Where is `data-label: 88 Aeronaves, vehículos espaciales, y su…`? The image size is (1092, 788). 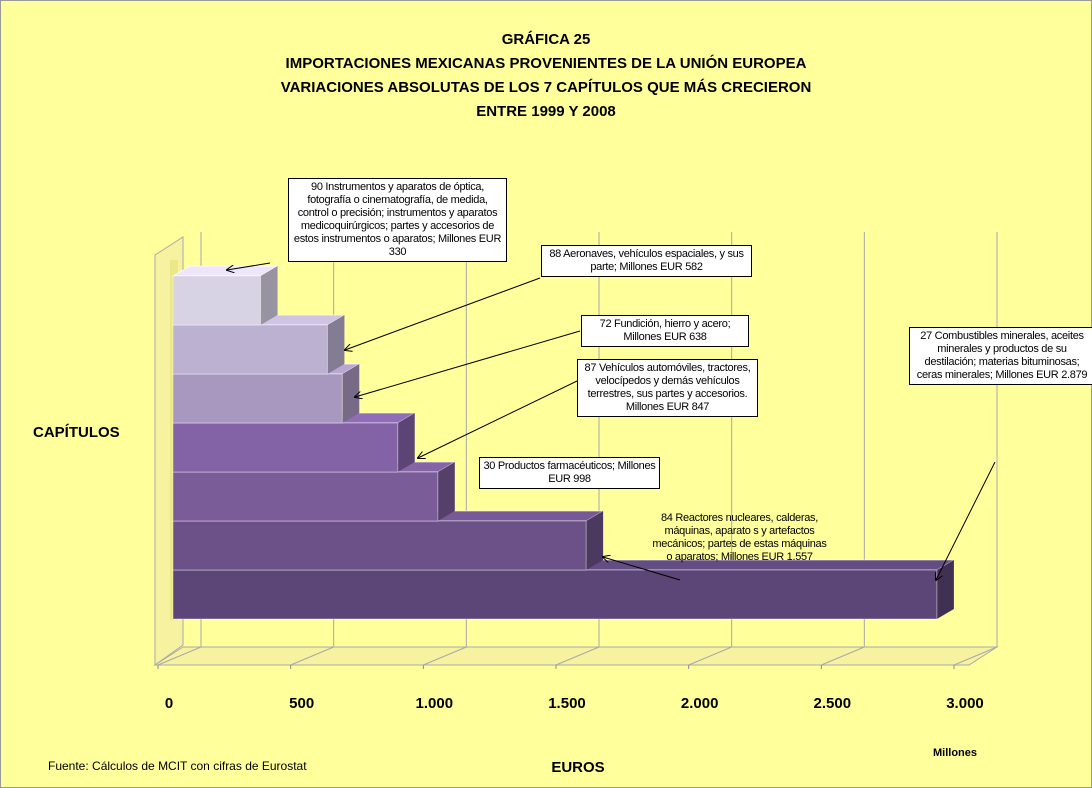
data-label: 88 Aeronaves, vehículos espaciales, y su… is located at coordinates (646, 261).